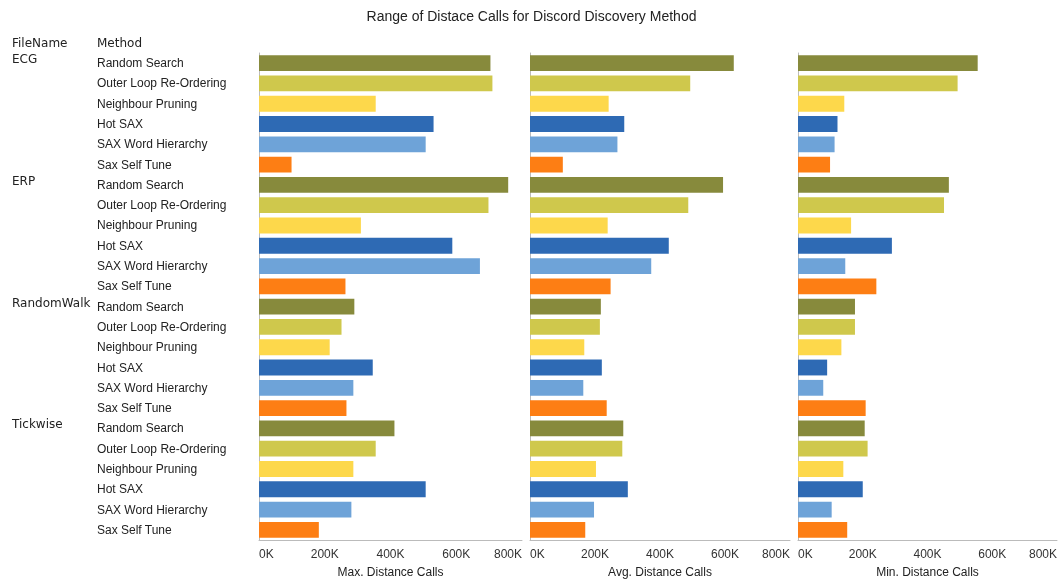 This screenshot has width=1063, height=583. I want to click on text: Tickwise, so click(37, 424).